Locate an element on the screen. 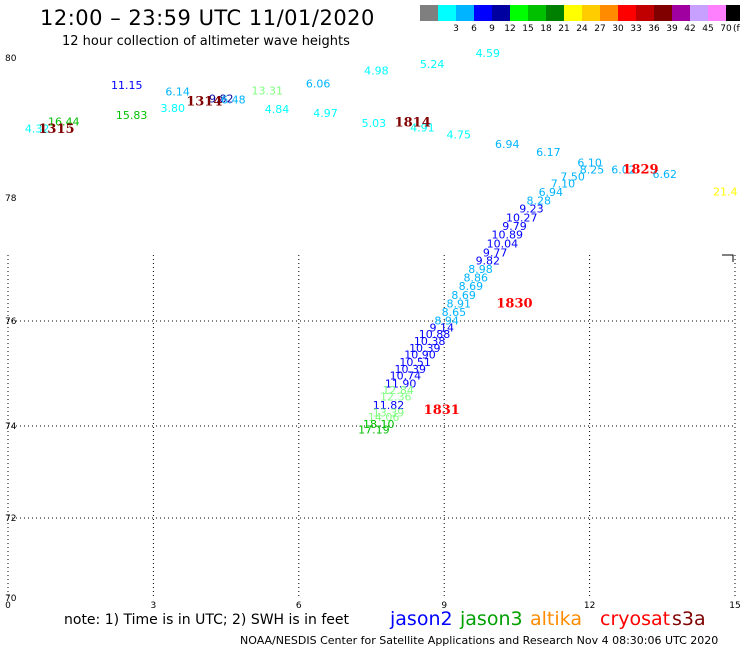 The image size is (740, 650). y-tick-label: 80 is located at coordinates (11, 59).